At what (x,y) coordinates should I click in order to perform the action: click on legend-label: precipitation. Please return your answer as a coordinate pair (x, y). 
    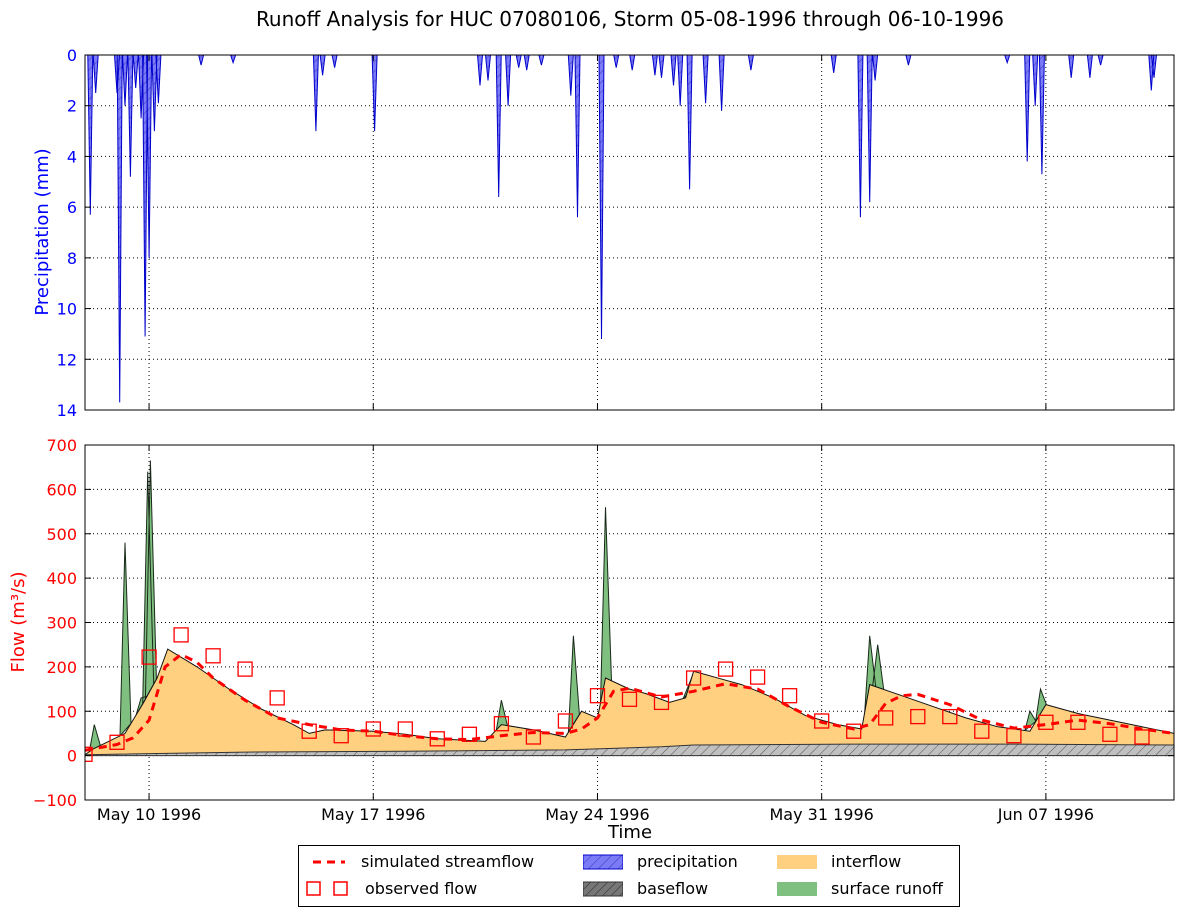
    Looking at the image, I should click on (687, 861).